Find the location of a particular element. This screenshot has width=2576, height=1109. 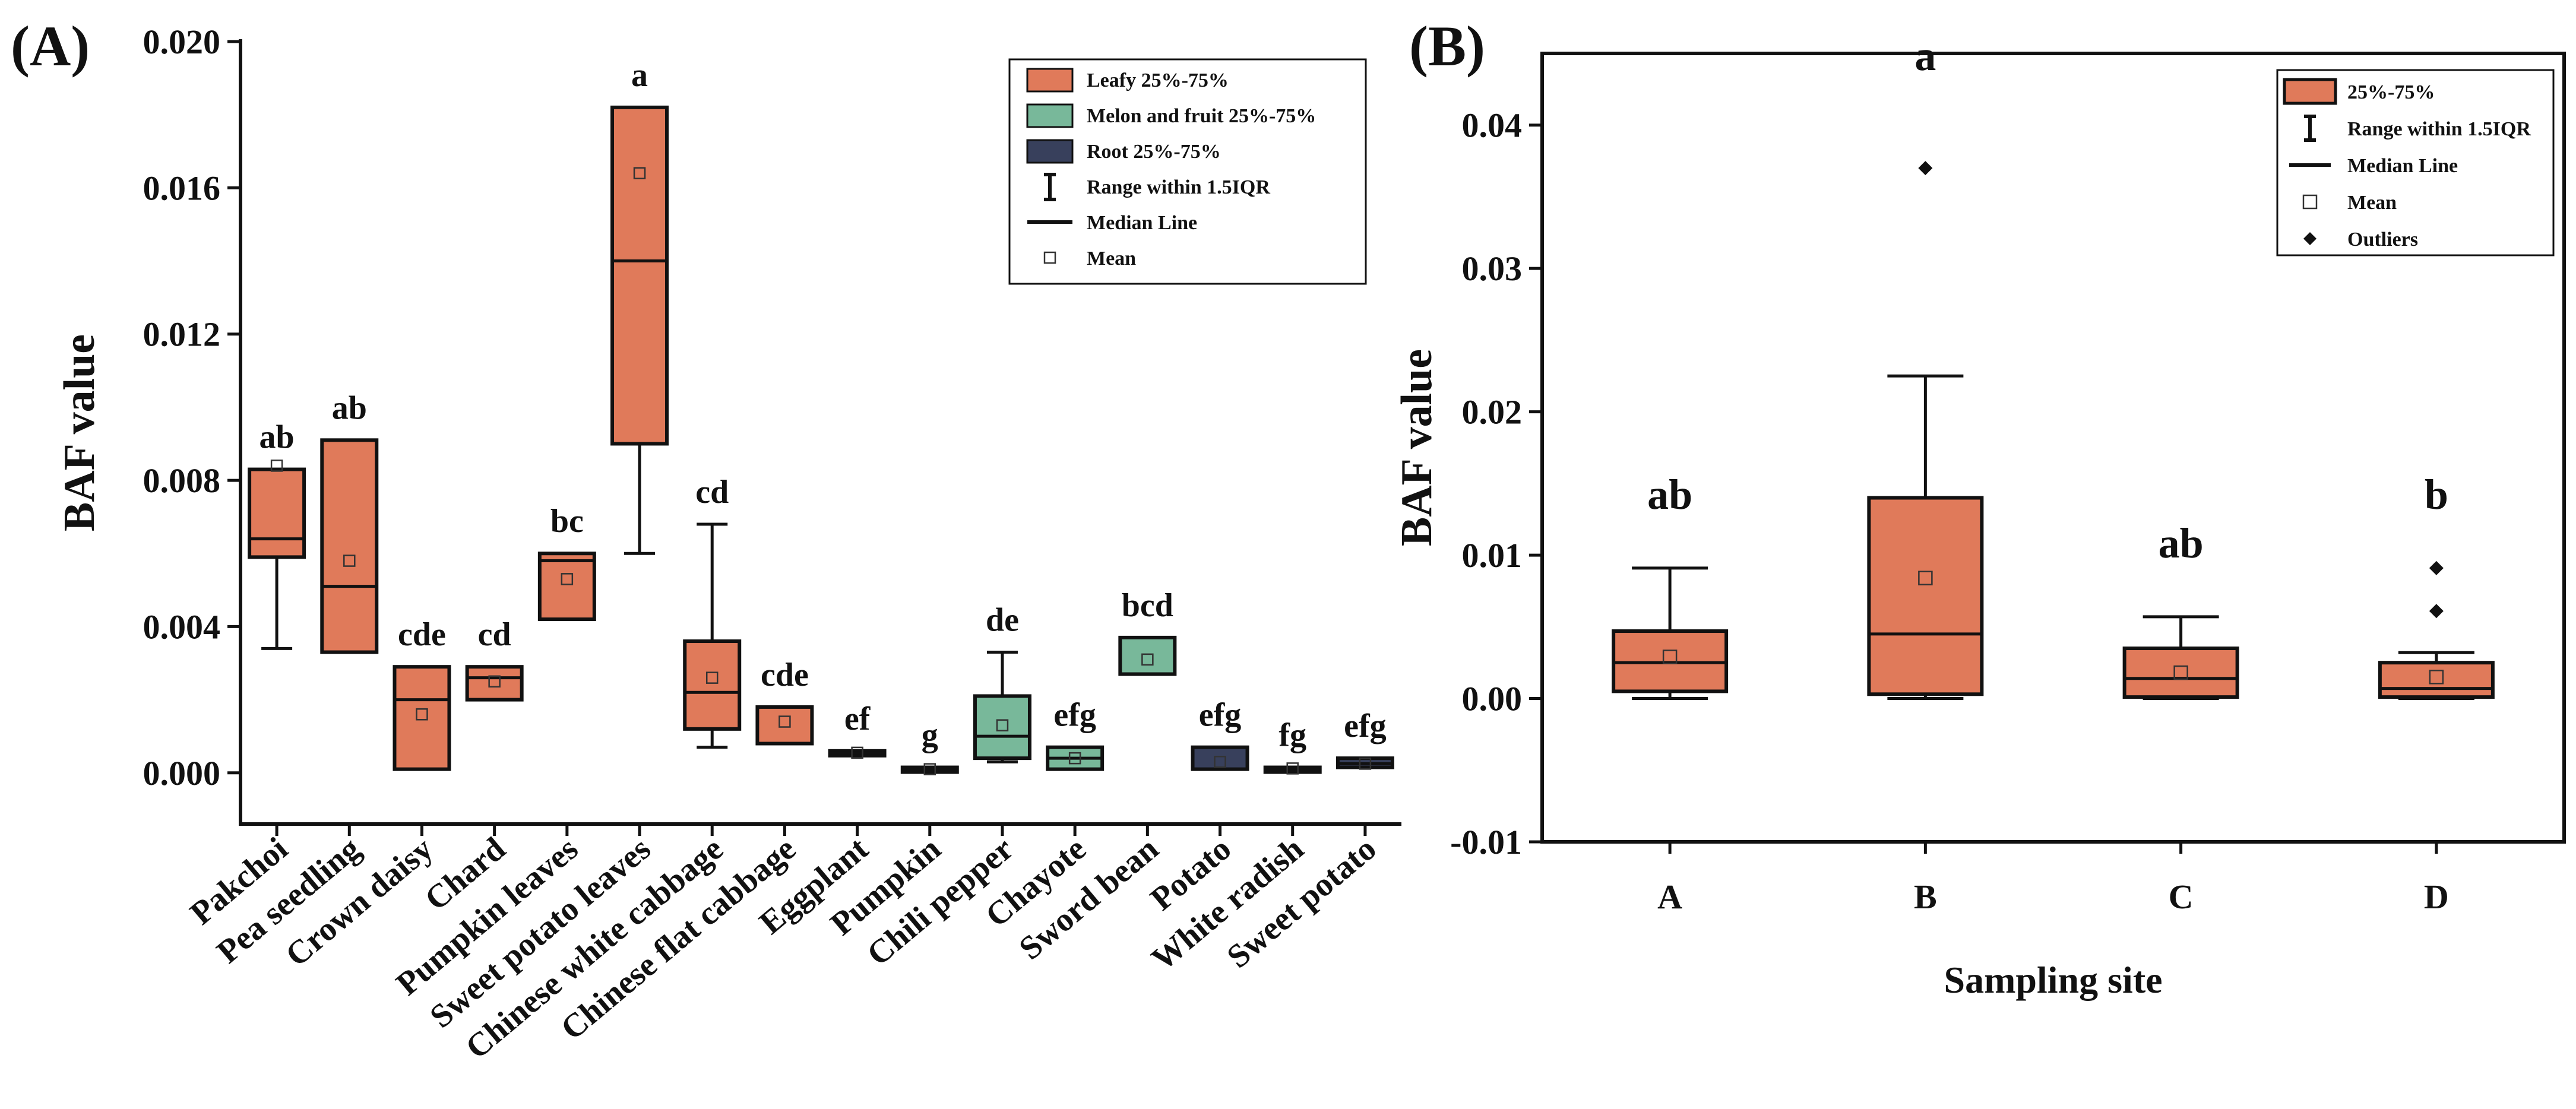

y-tick-label: 0.020 is located at coordinates (182, 42).